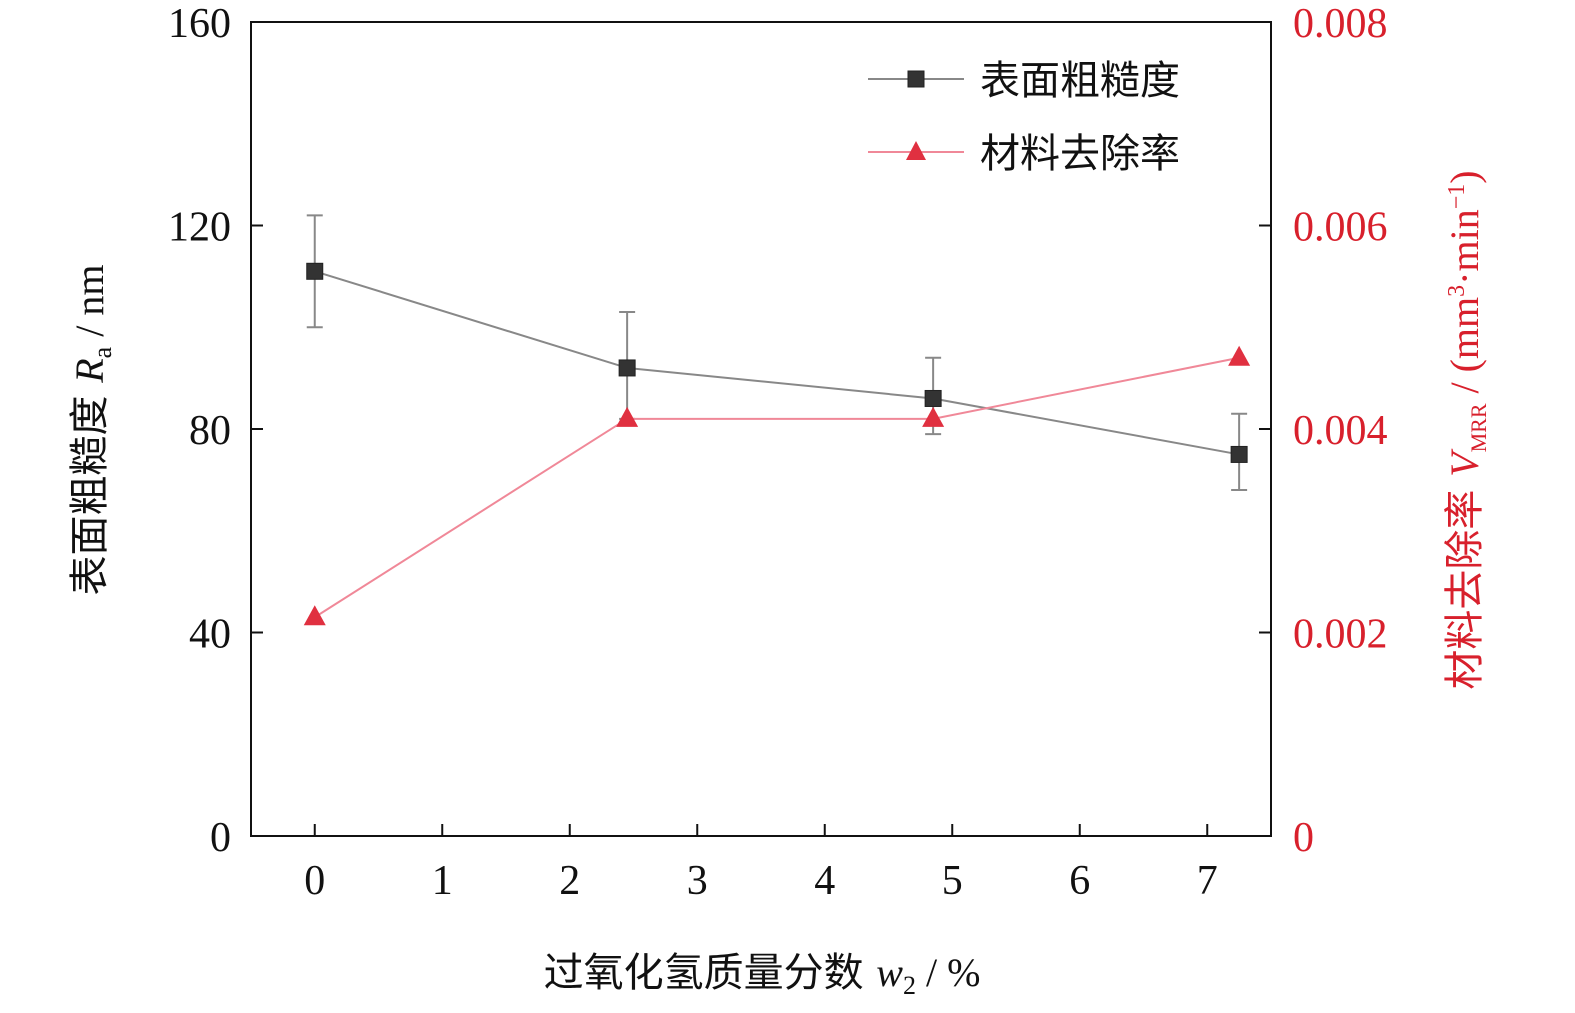 This screenshot has width=1575, height=1013. Describe the element at coordinates (697, 881) in the screenshot. I see `x-tick-label: 3` at that location.